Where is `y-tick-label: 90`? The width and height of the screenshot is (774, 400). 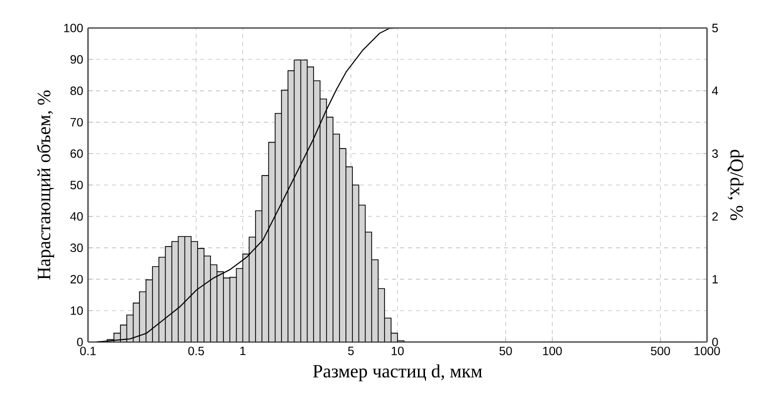 y-tick-label: 90 is located at coordinates (76, 59).